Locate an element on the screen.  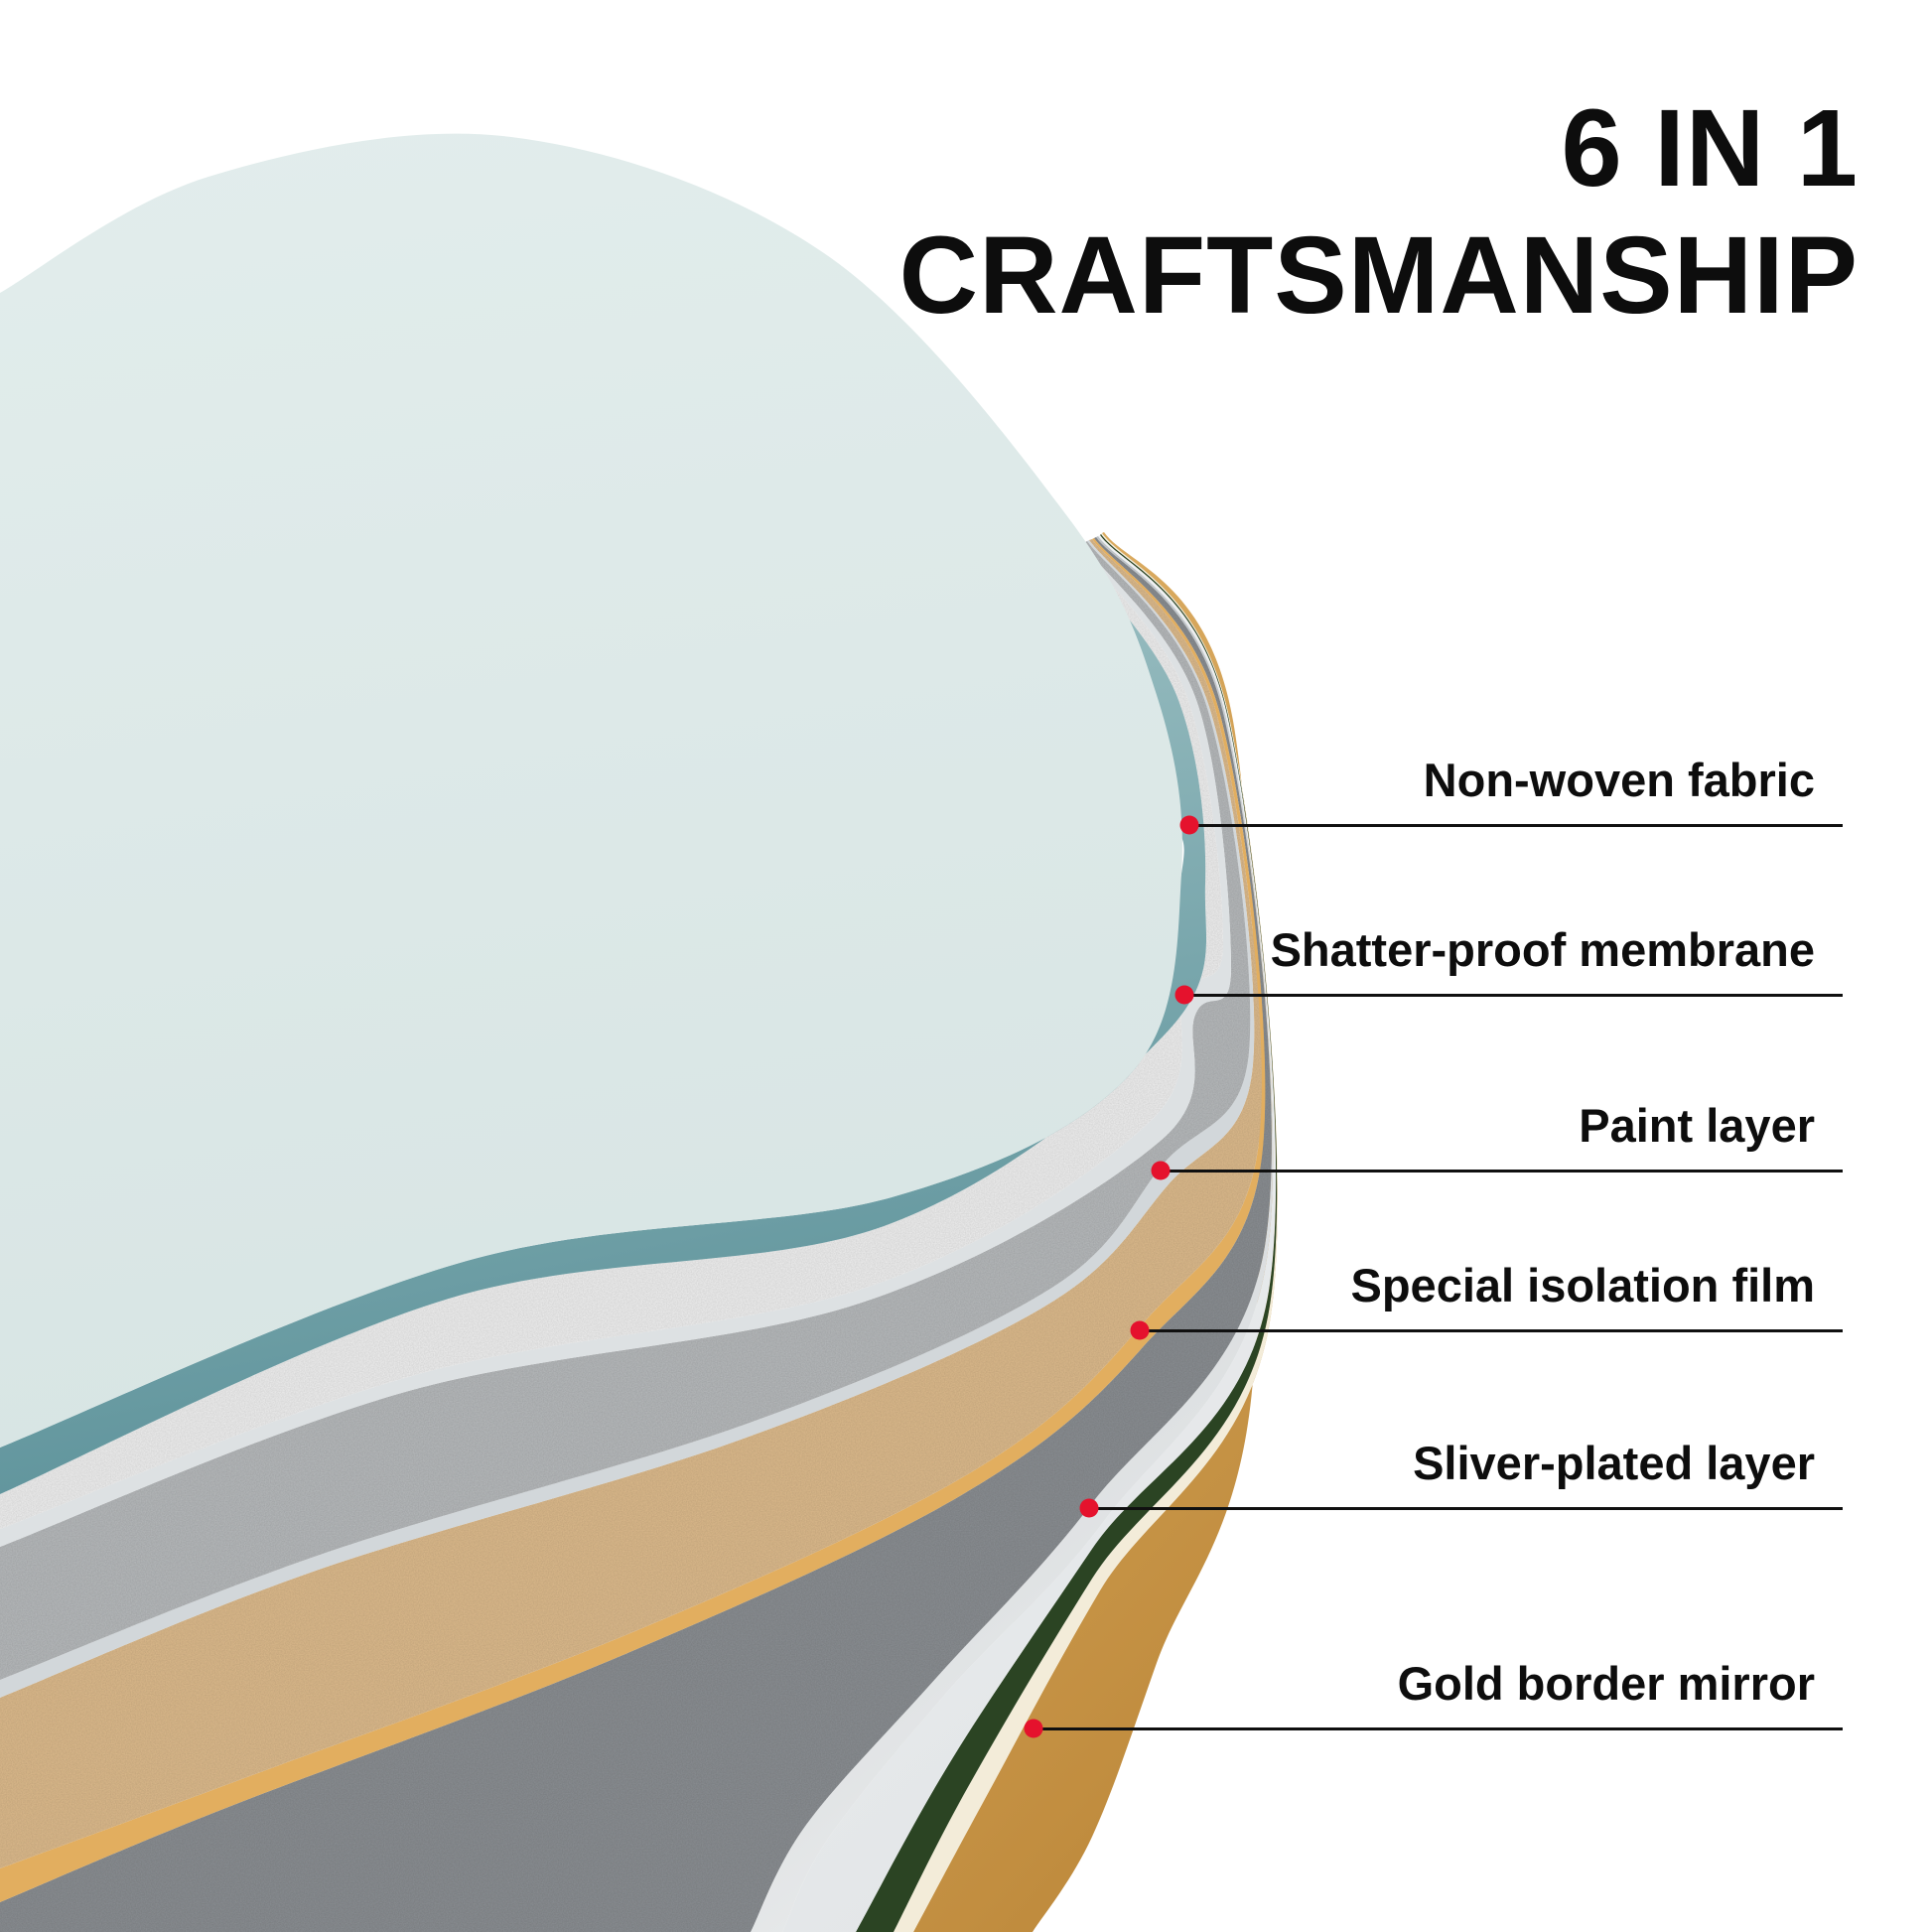
dot-paint-layer is located at coordinates (1161, 1170).